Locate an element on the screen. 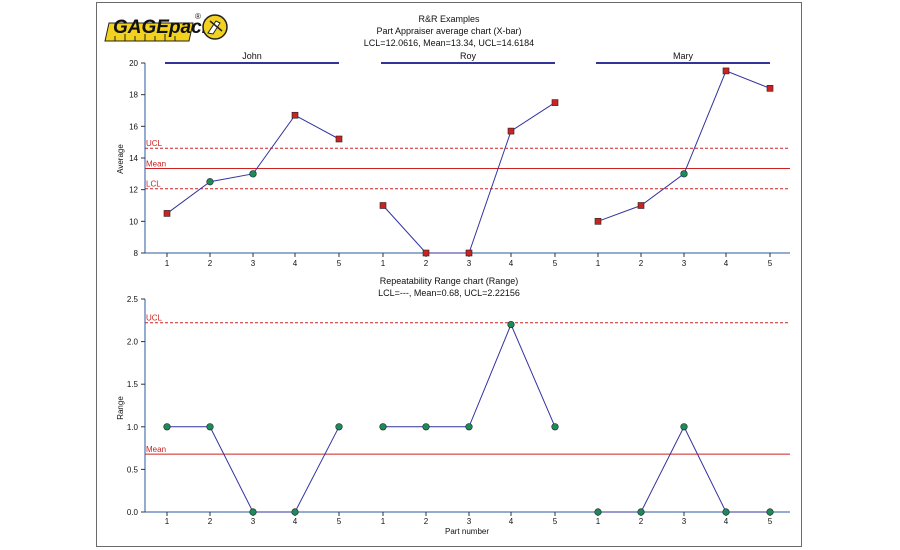 This screenshot has height=550, width=900. chart1-limits: LCL=12.0616, Mean=13.34, UCL=14.6184 is located at coordinates (449, 43).